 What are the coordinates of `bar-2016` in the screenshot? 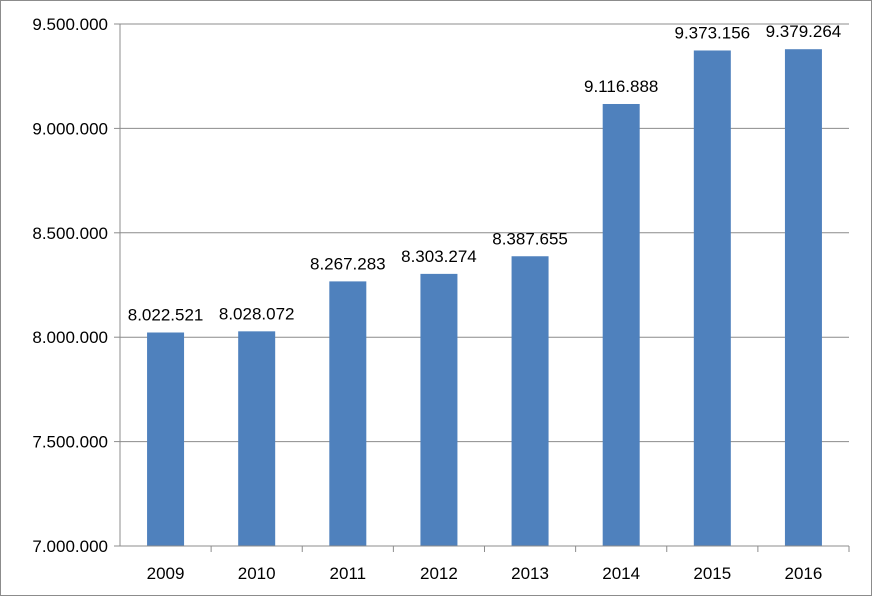 It's located at (803, 297).